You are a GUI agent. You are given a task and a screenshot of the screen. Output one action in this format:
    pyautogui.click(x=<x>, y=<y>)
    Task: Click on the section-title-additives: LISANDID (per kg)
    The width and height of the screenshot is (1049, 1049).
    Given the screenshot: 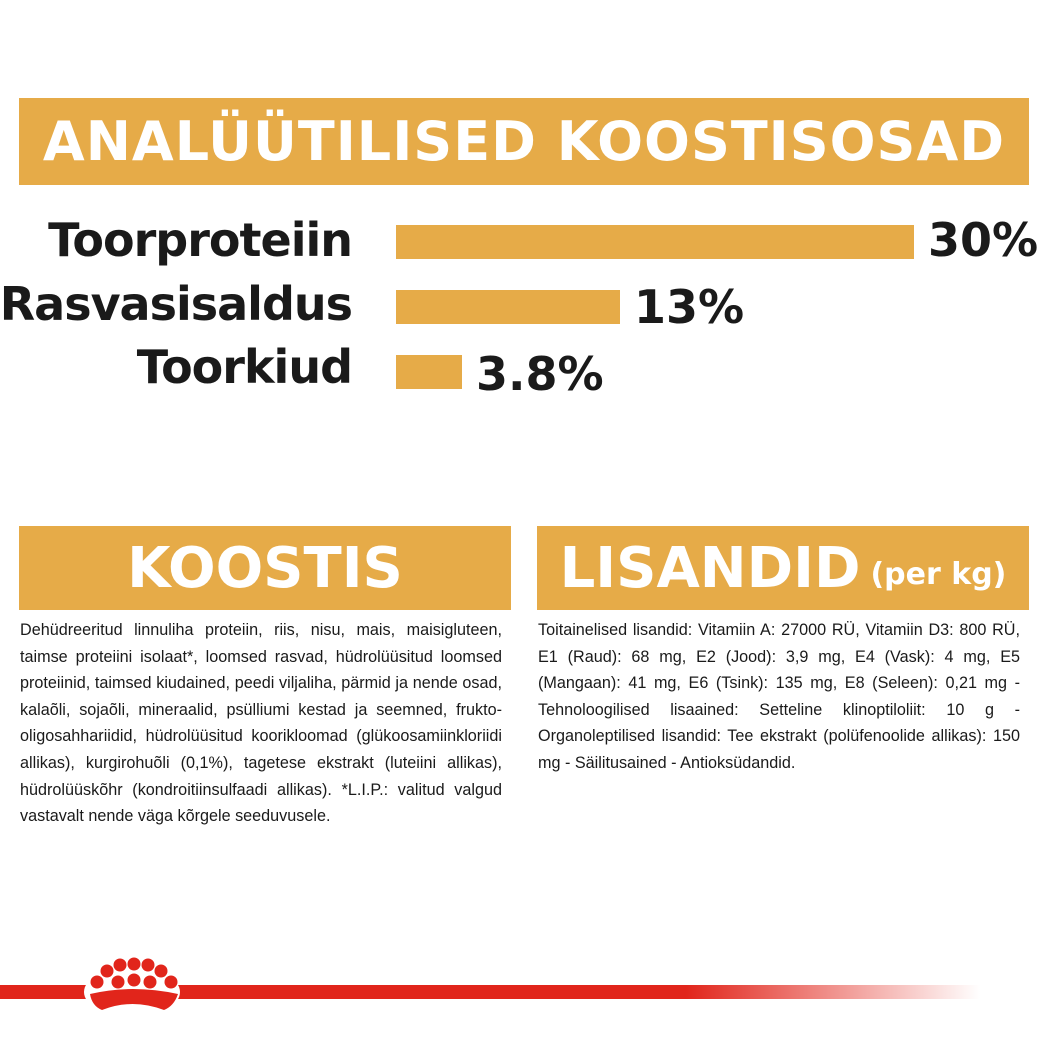 What is the action you would take?
    pyautogui.click(x=783, y=568)
    